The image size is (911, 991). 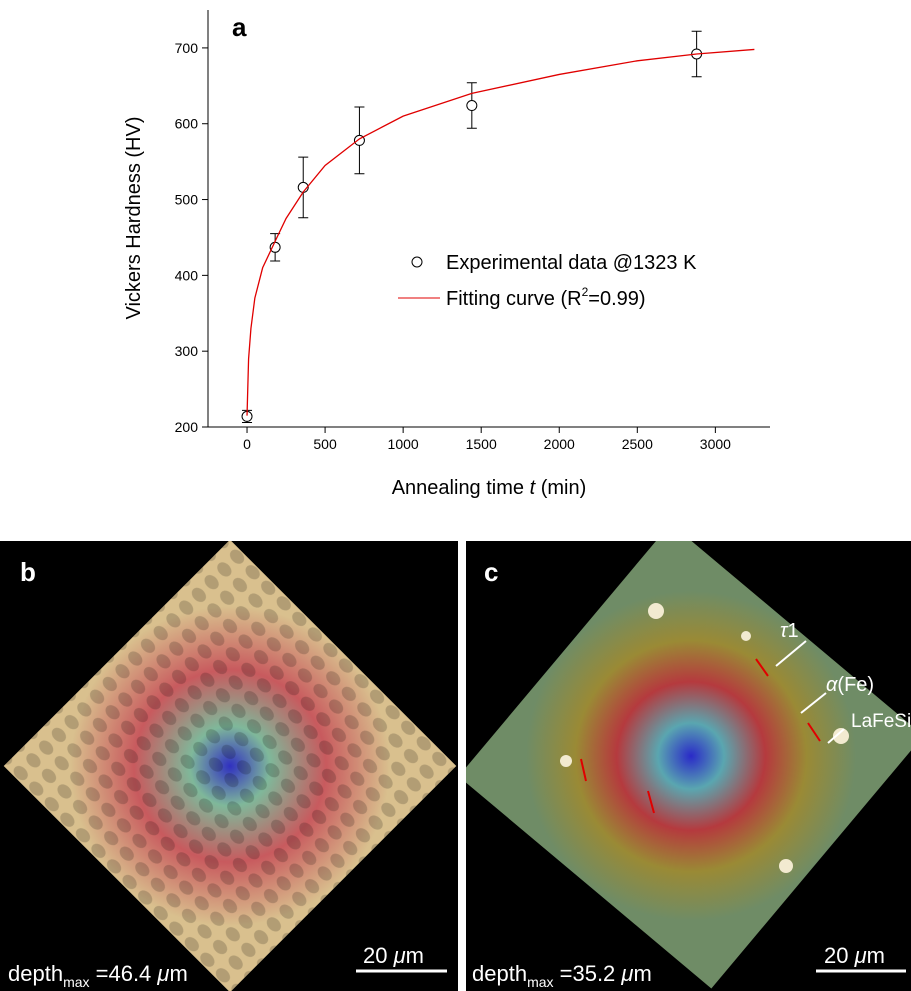 What do you see at coordinates (715, 444) in the screenshot?
I see `x-tick-label: 3000` at bounding box center [715, 444].